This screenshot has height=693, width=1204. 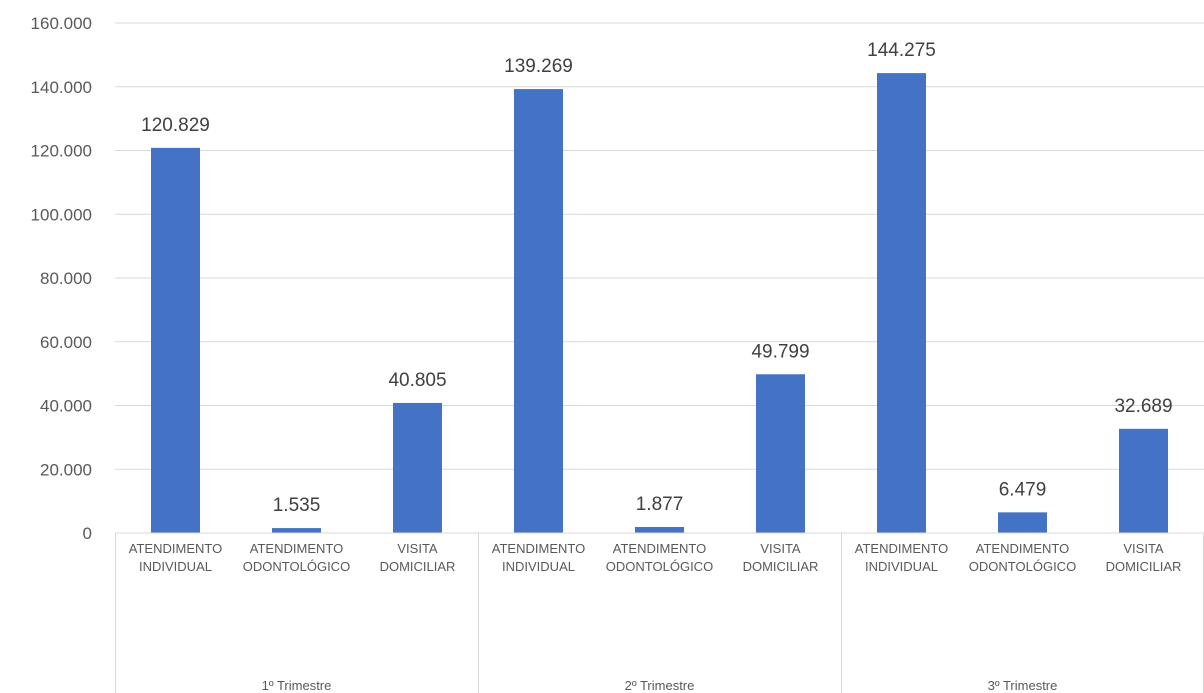 I want to click on group-label: 1º Trimestre, so click(x=297, y=685).